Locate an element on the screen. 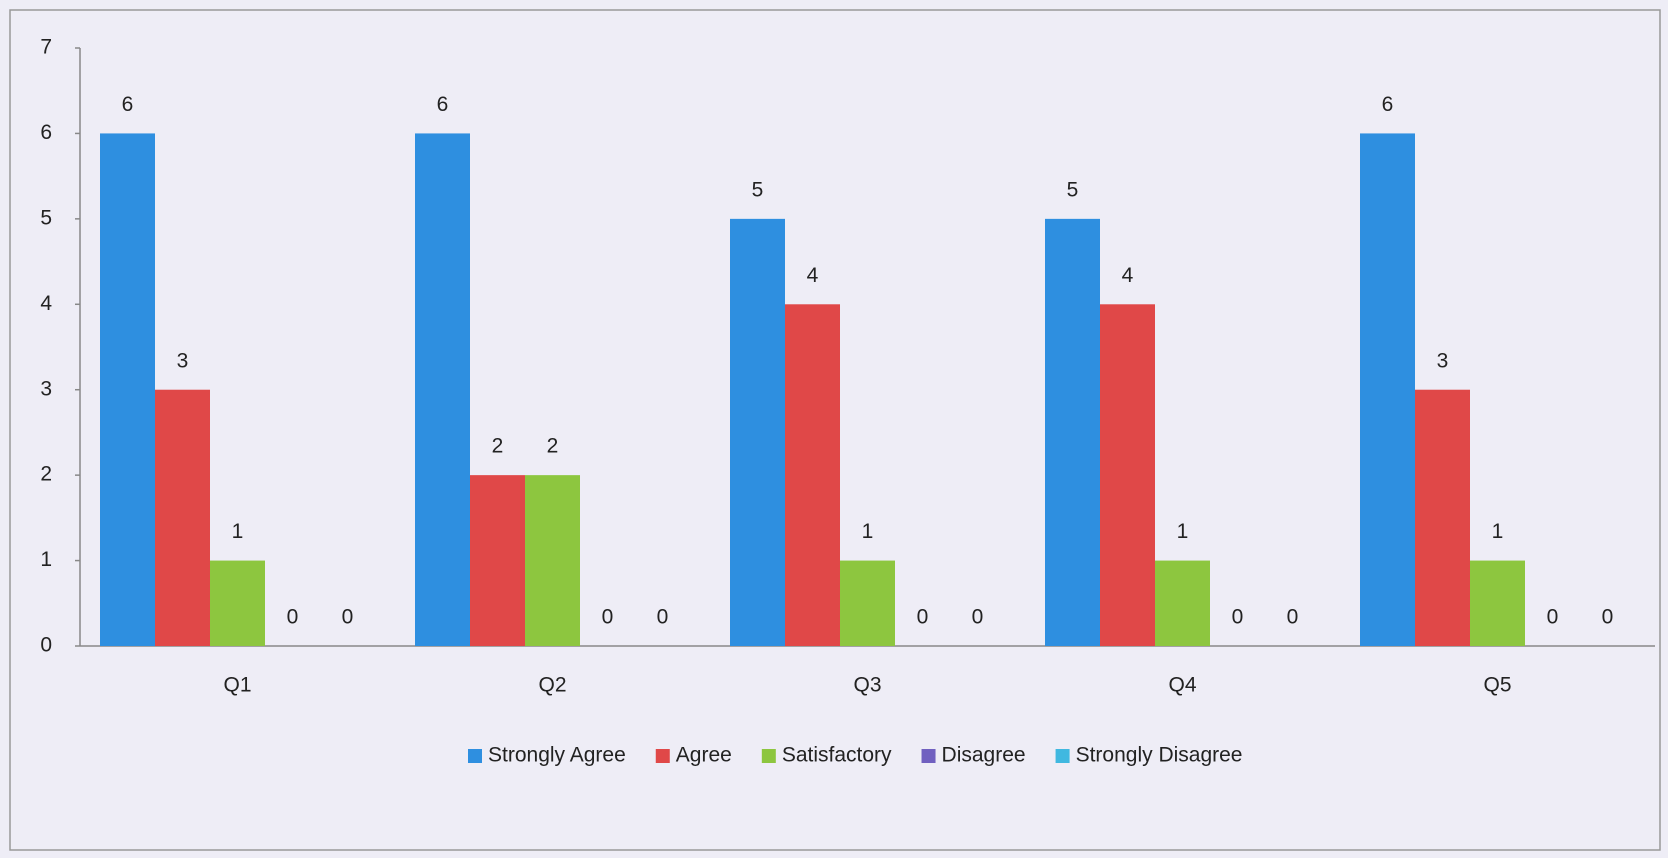 The height and width of the screenshot is (858, 1668). y-tick-label: 5 is located at coordinates (46, 217).